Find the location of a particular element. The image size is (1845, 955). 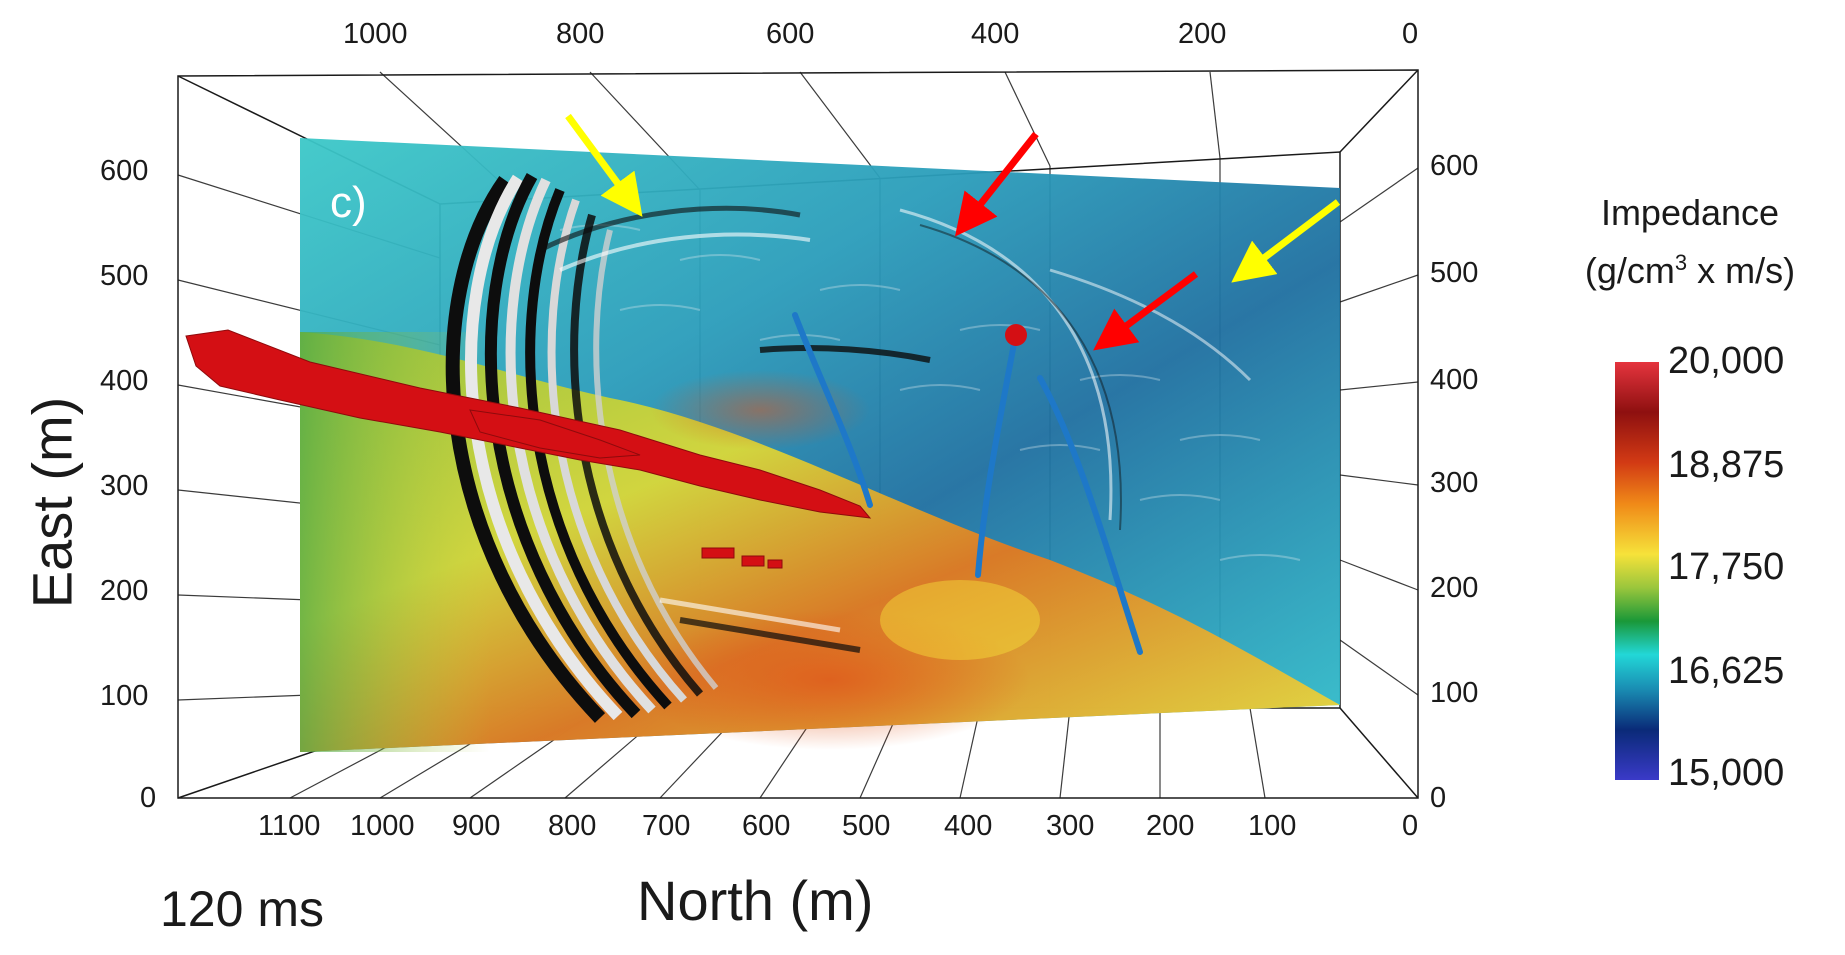

red-geobody is located at coordinates (528, 449).